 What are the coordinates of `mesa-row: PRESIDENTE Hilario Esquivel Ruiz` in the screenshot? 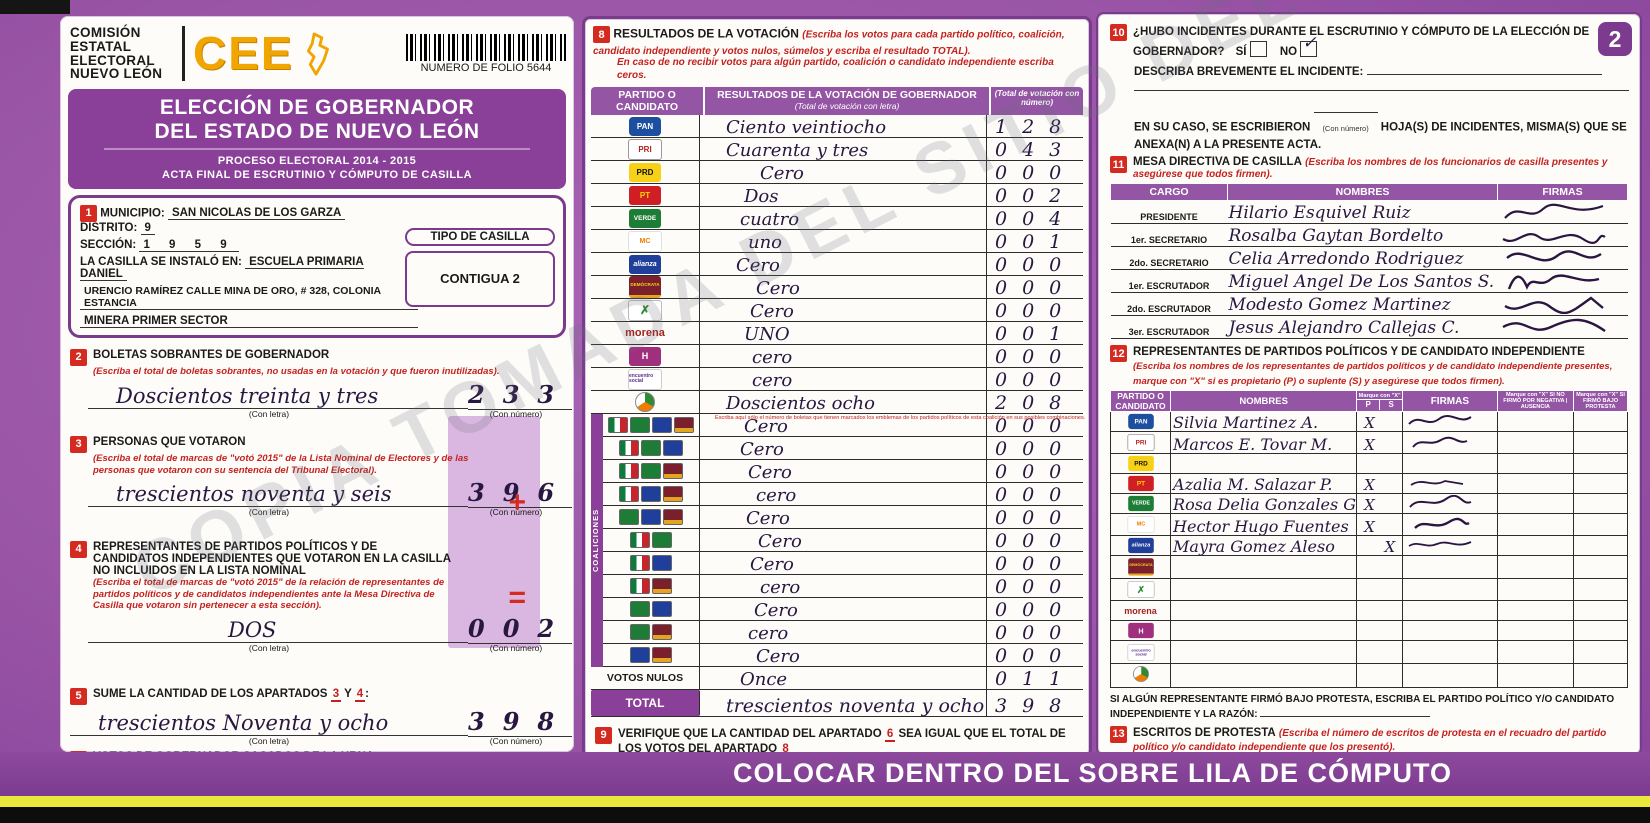 It's located at (1369, 212).